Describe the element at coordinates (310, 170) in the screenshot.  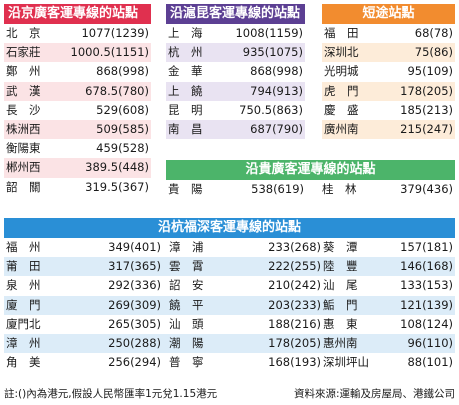
I see `guiyang-guangzhou-header: 沿貴廣客運專線的站點` at that location.